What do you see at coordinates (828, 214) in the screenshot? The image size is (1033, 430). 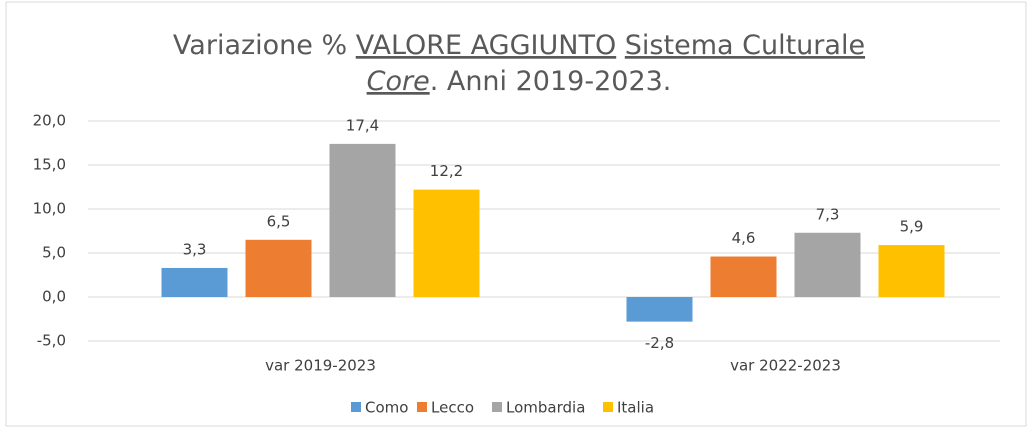 I see `data-label: 7,3` at bounding box center [828, 214].